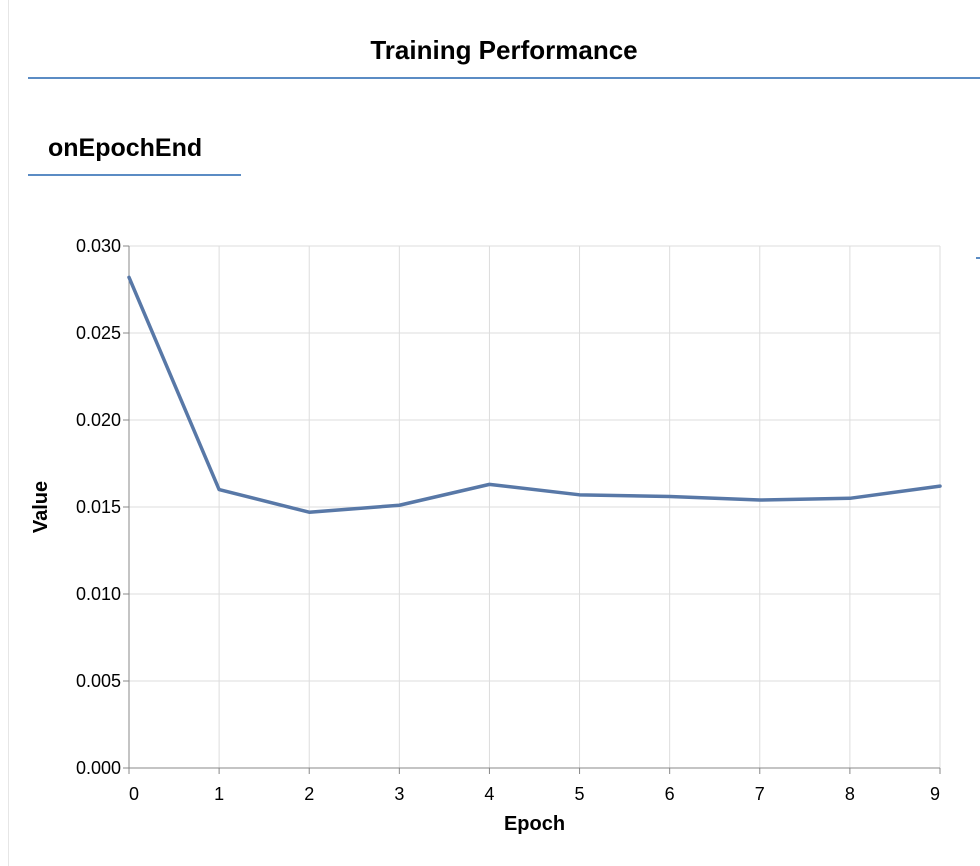 This screenshot has height=866, width=980. Describe the element at coordinates (134, 794) in the screenshot. I see `x-tick-label: 0` at that location.